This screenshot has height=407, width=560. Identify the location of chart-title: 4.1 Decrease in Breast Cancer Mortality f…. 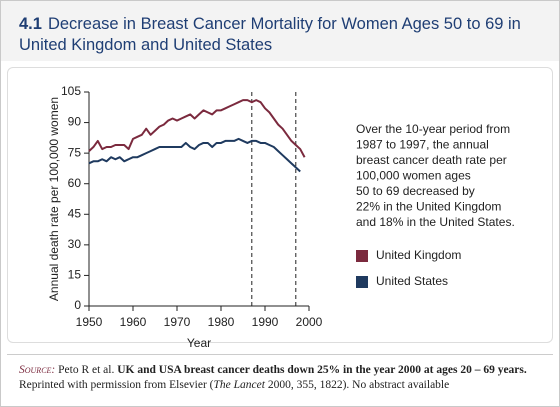
(279, 35).